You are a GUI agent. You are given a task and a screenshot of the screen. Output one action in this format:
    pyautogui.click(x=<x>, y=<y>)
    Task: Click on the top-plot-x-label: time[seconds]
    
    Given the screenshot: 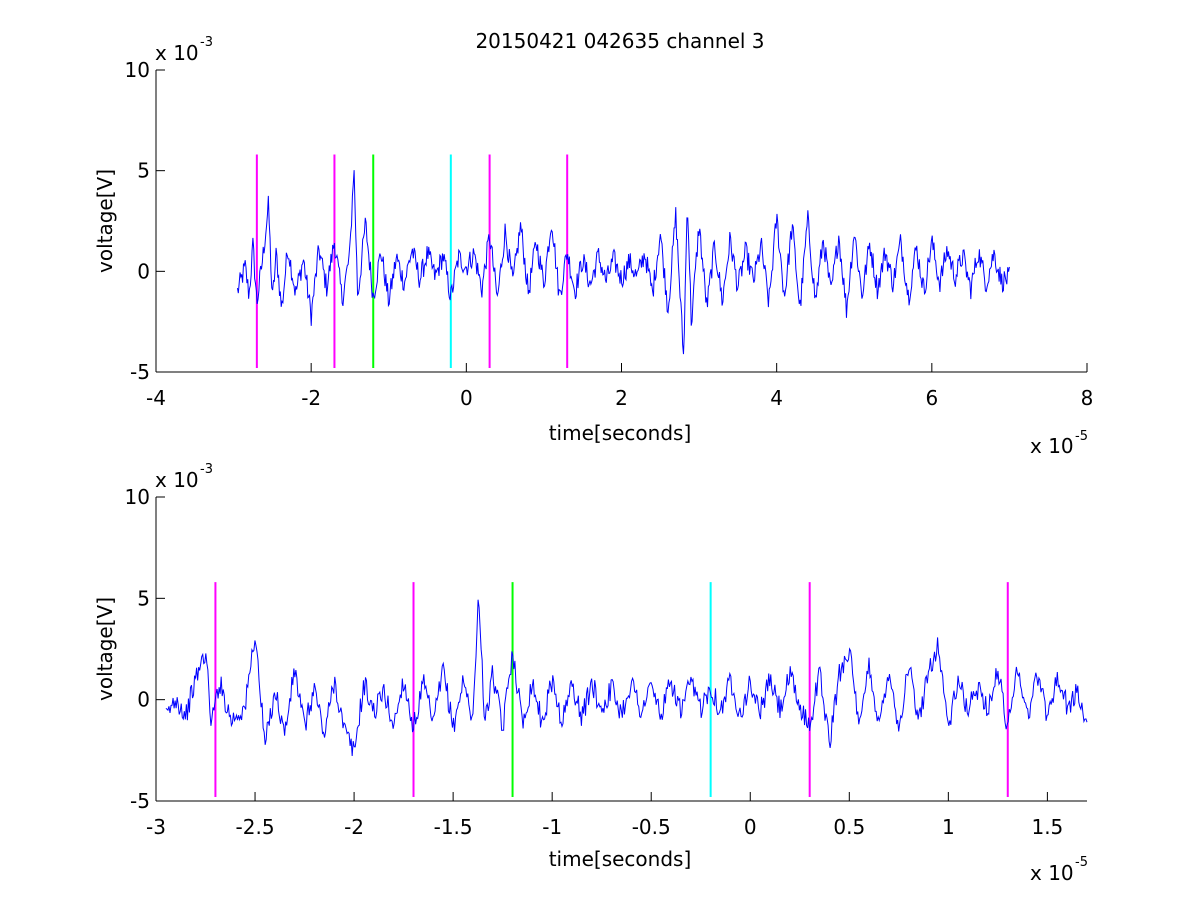 What is the action you would take?
    pyautogui.click(x=620, y=433)
    